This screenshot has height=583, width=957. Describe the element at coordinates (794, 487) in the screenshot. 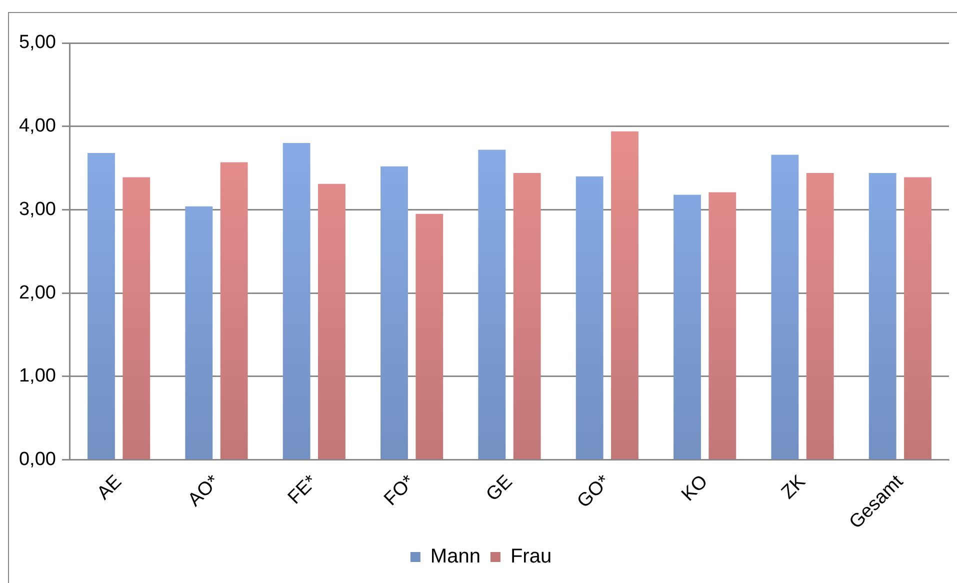

I see `x-tick-label: ZK` at that location.